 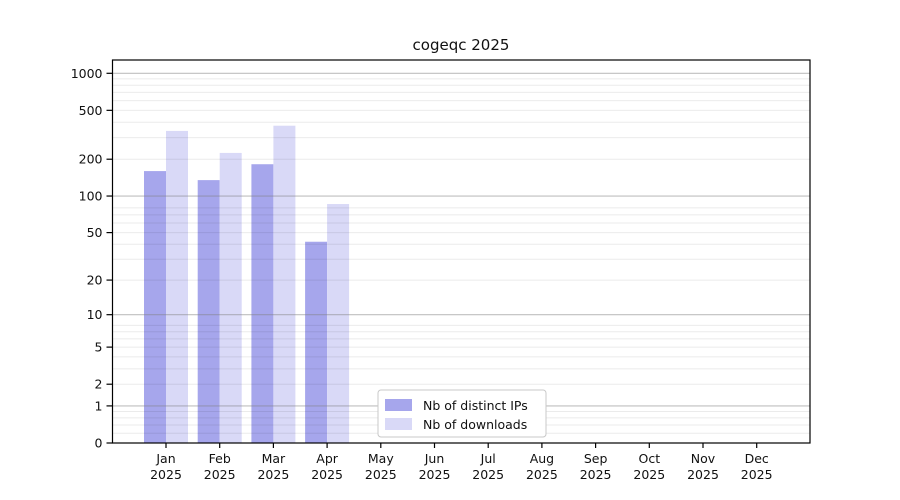 What do you see at coordinates (757, 474) in the screenshot?
I see `x-tick-label-year-dec: 2025` at bounding box center [757, 474].